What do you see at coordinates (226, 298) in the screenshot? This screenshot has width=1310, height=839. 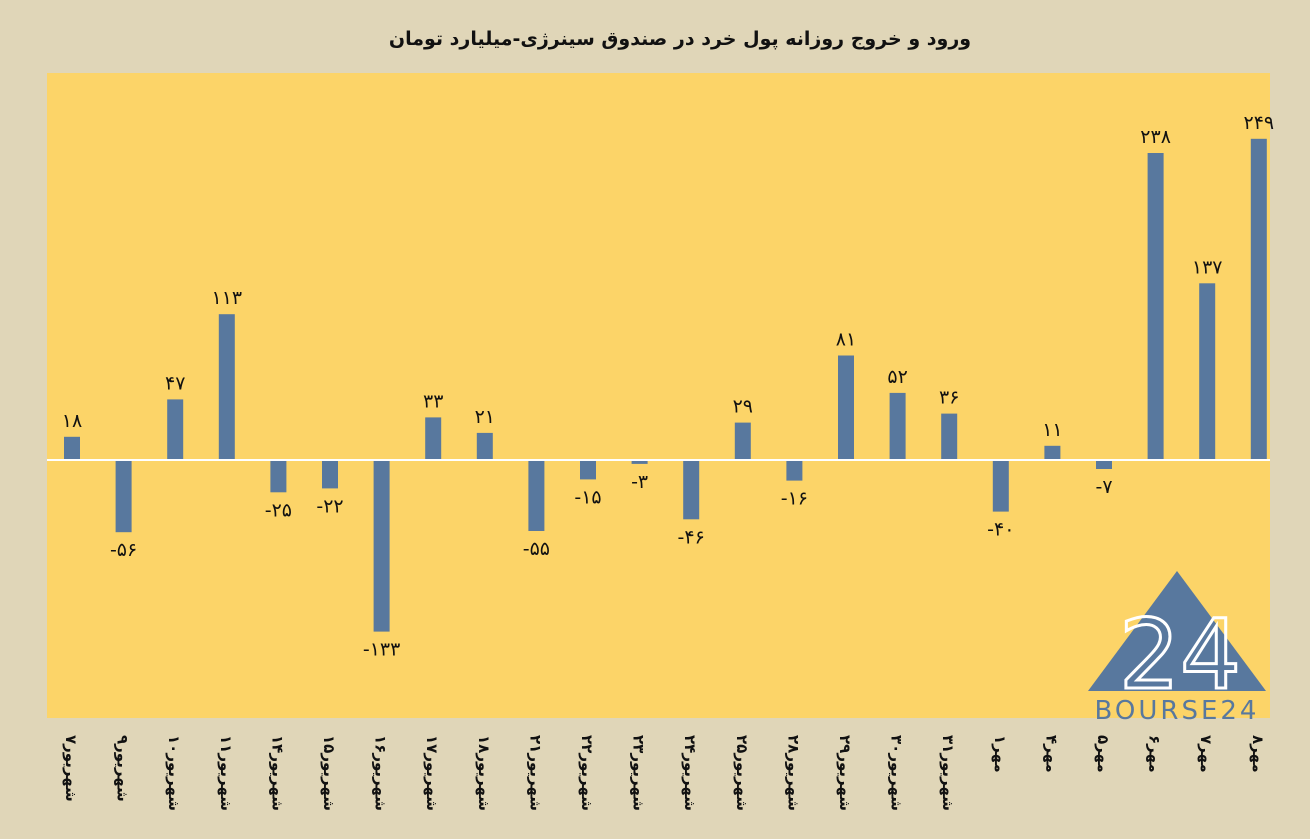 I see `data-label: ۱۱۳` at bounding box center [226, 298].